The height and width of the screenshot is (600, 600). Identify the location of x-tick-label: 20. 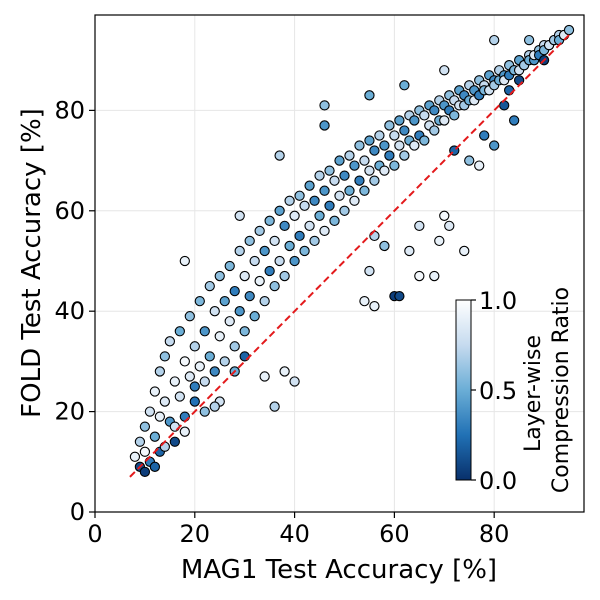
(195, 534).